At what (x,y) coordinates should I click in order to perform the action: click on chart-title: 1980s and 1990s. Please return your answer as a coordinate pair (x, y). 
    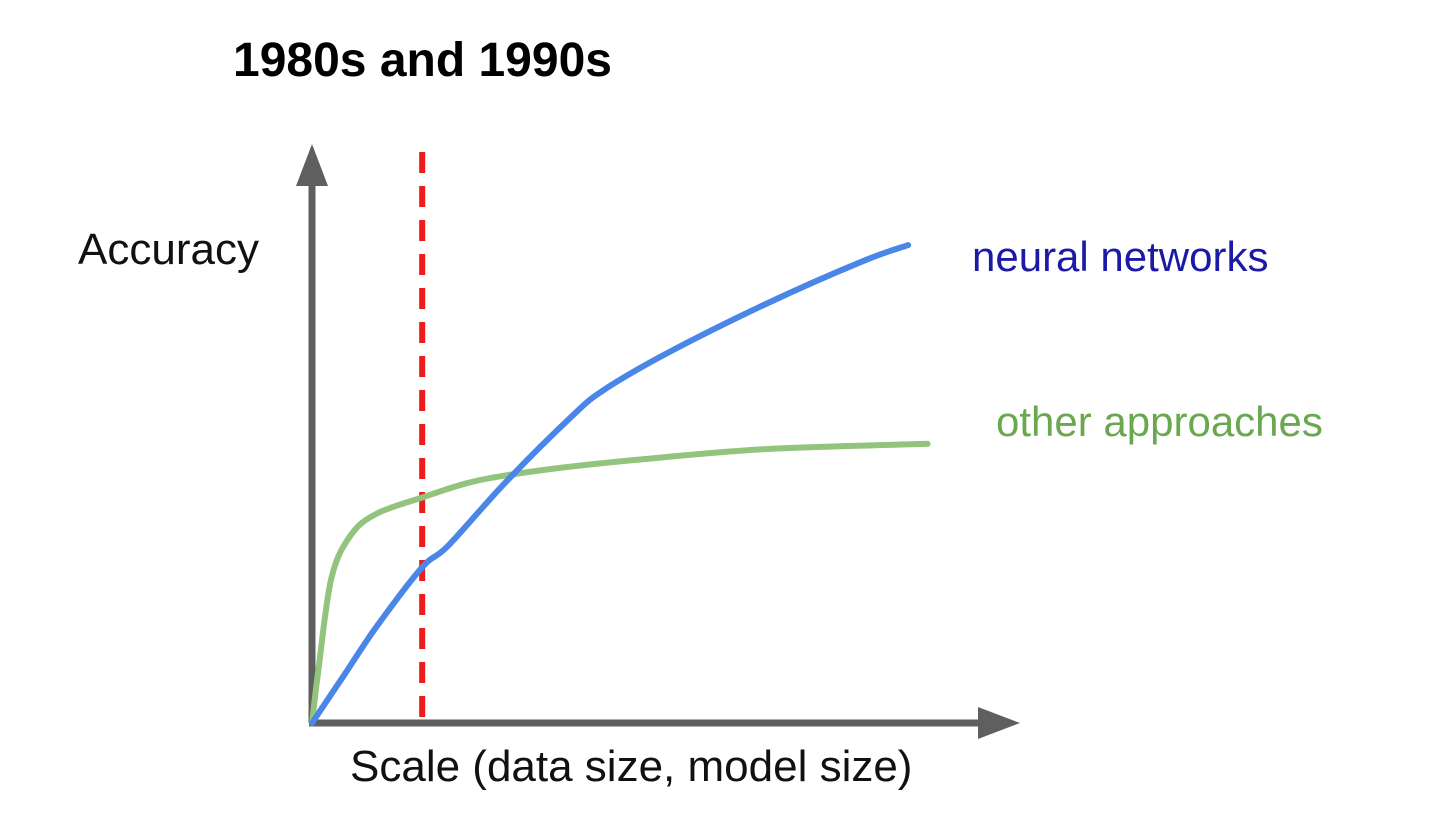
    Looking at the image, I should click on (422, 60).